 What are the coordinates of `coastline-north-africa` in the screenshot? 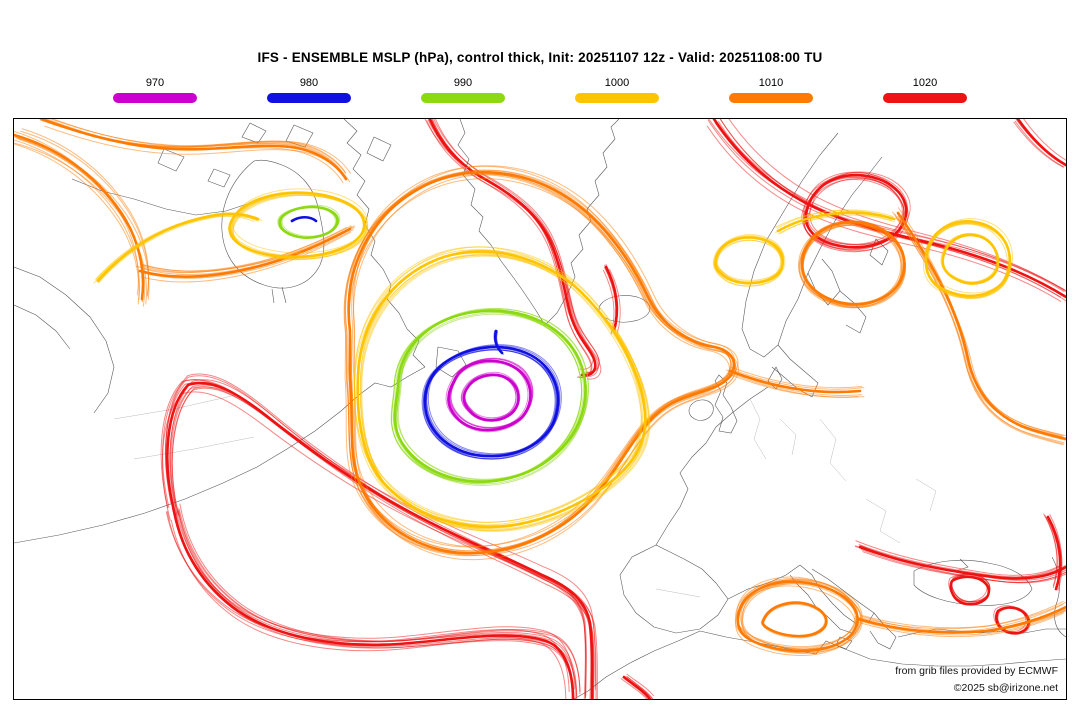 It's located at (882, 648).